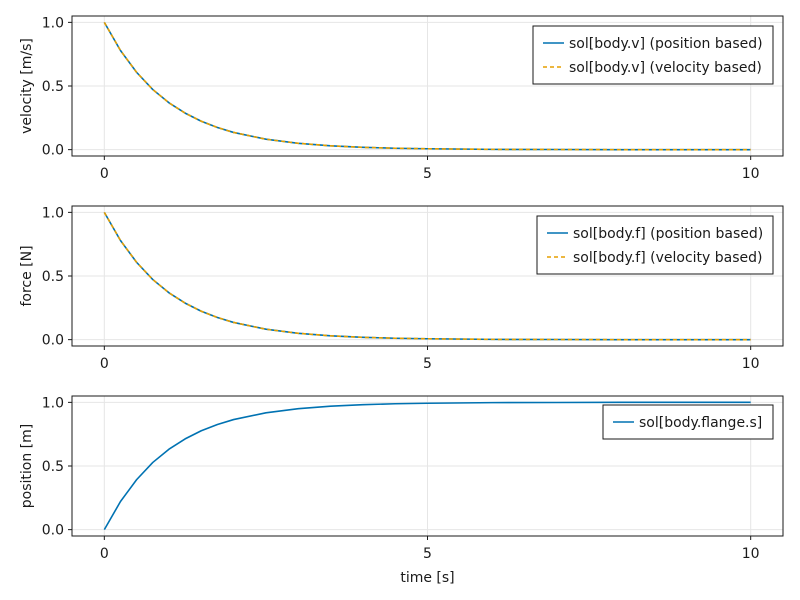 This screenshot has height=600, width=800. What do you see at coordinates (27, 86) in the screenshot?
I see `y-axis-label: velocity [m/s]` at bounding box center [27, 86].